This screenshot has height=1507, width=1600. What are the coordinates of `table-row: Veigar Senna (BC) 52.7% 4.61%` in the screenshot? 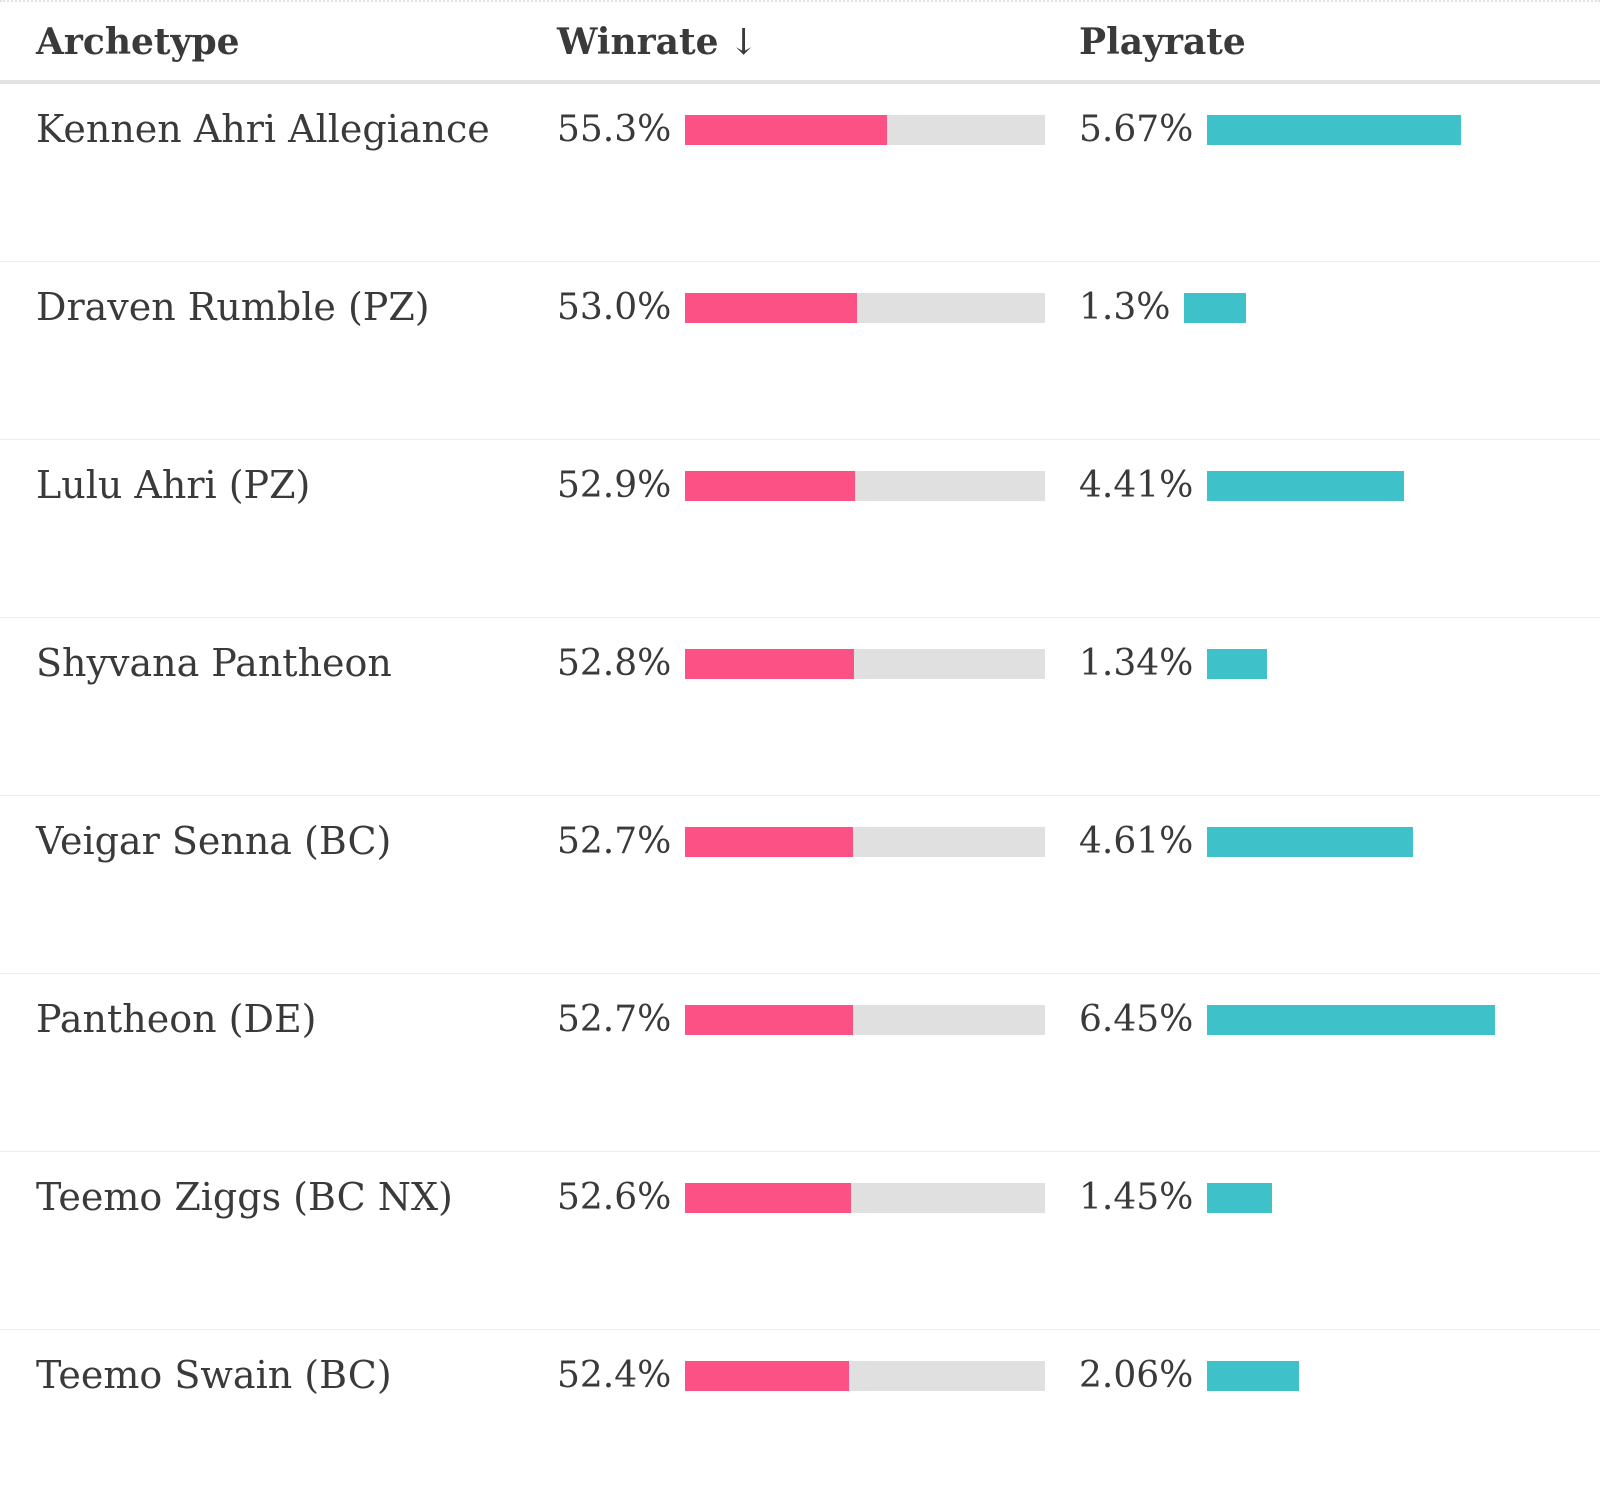 It's located at (800, 885).